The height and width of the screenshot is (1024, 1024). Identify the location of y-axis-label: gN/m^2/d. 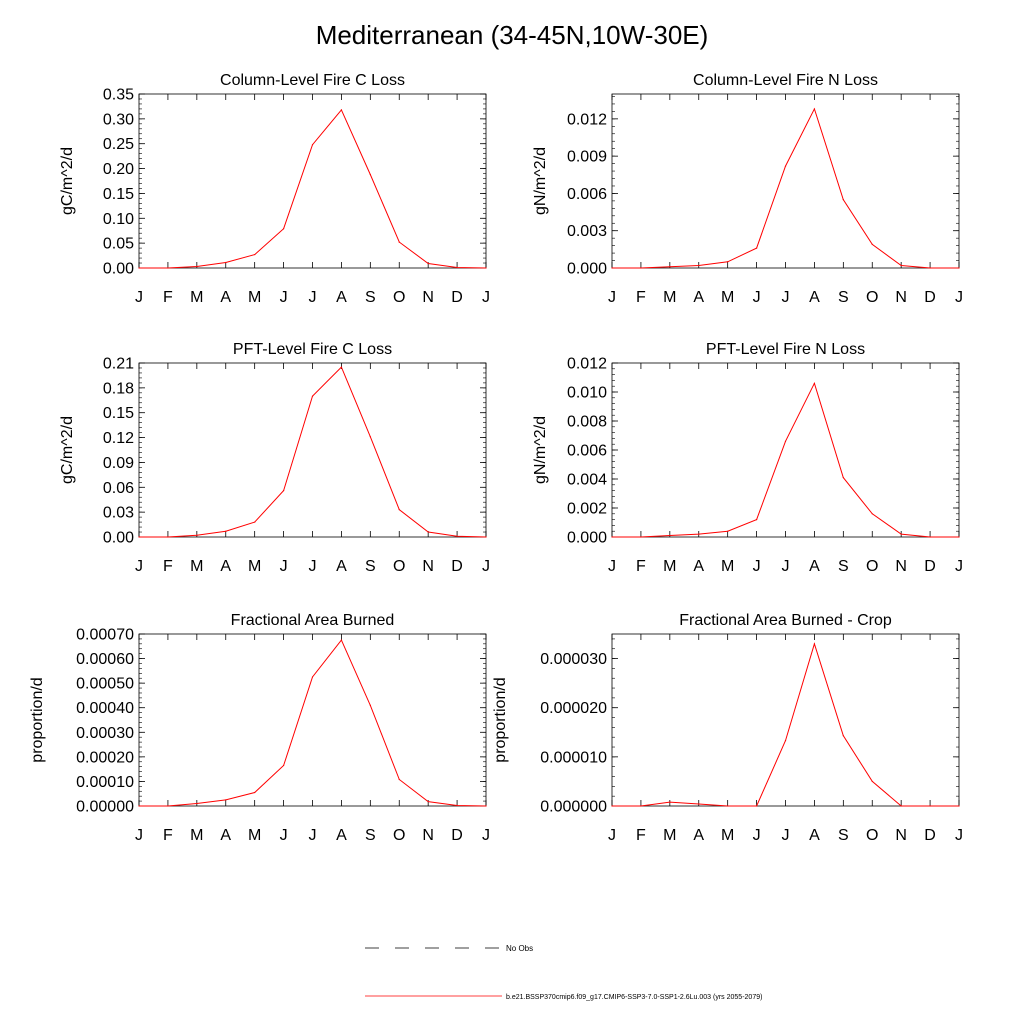
(540, 450).